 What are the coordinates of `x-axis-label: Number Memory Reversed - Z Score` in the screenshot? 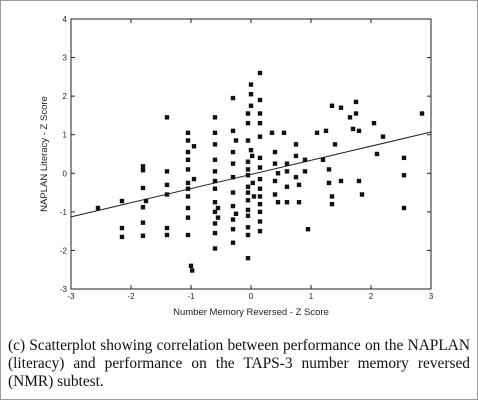 It's located at (251, 312).